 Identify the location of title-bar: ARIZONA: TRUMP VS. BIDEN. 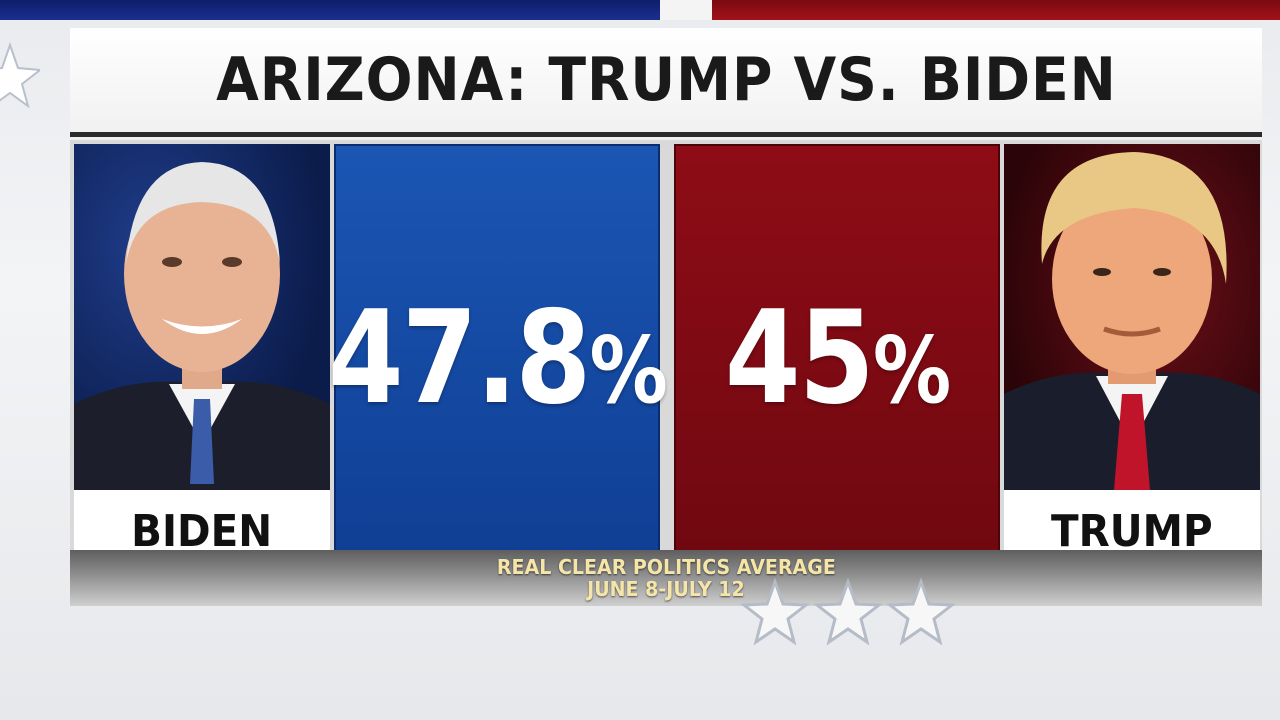
(666, 82).